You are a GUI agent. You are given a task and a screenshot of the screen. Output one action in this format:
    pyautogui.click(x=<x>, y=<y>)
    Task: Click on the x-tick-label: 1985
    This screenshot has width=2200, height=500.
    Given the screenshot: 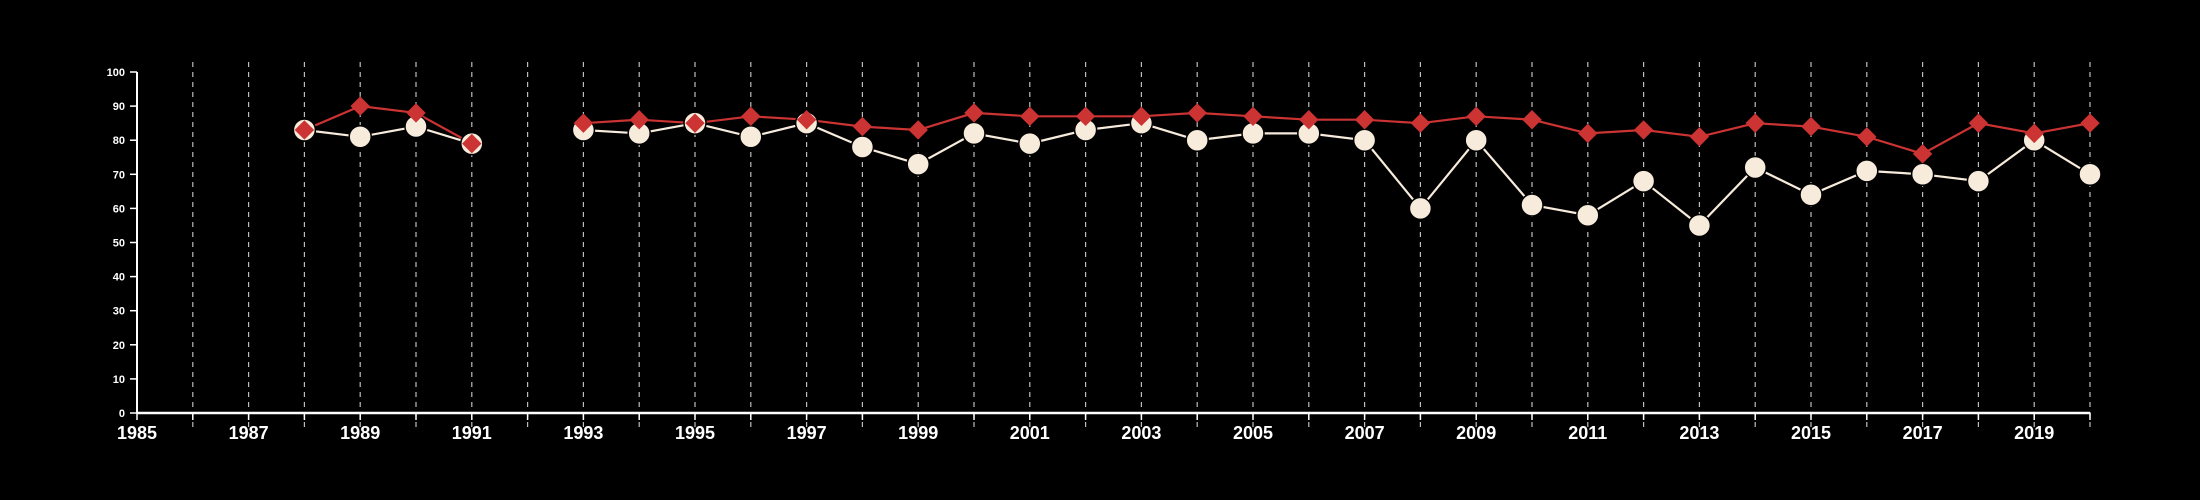 What is the action you would take?
    pyautogui.click(x=137, y=433)
    